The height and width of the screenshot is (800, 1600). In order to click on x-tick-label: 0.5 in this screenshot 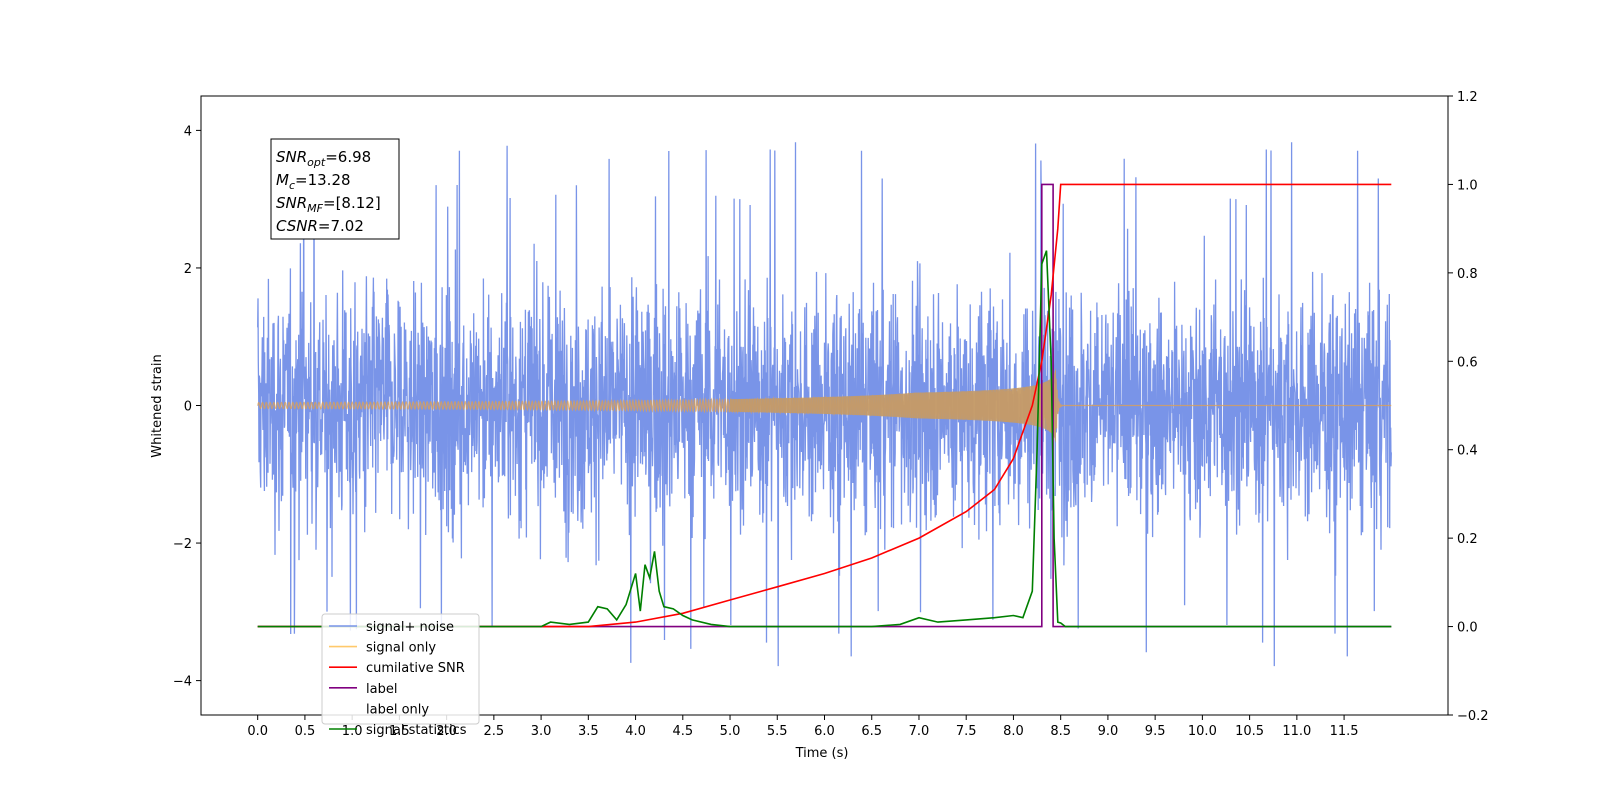, I will do `click(305, 731)`.